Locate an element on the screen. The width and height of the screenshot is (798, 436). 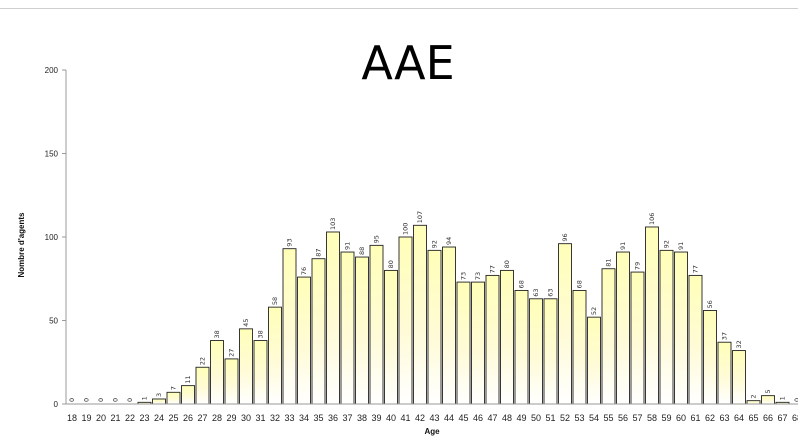
data-label: 106 is located at coordinates (652, 219).